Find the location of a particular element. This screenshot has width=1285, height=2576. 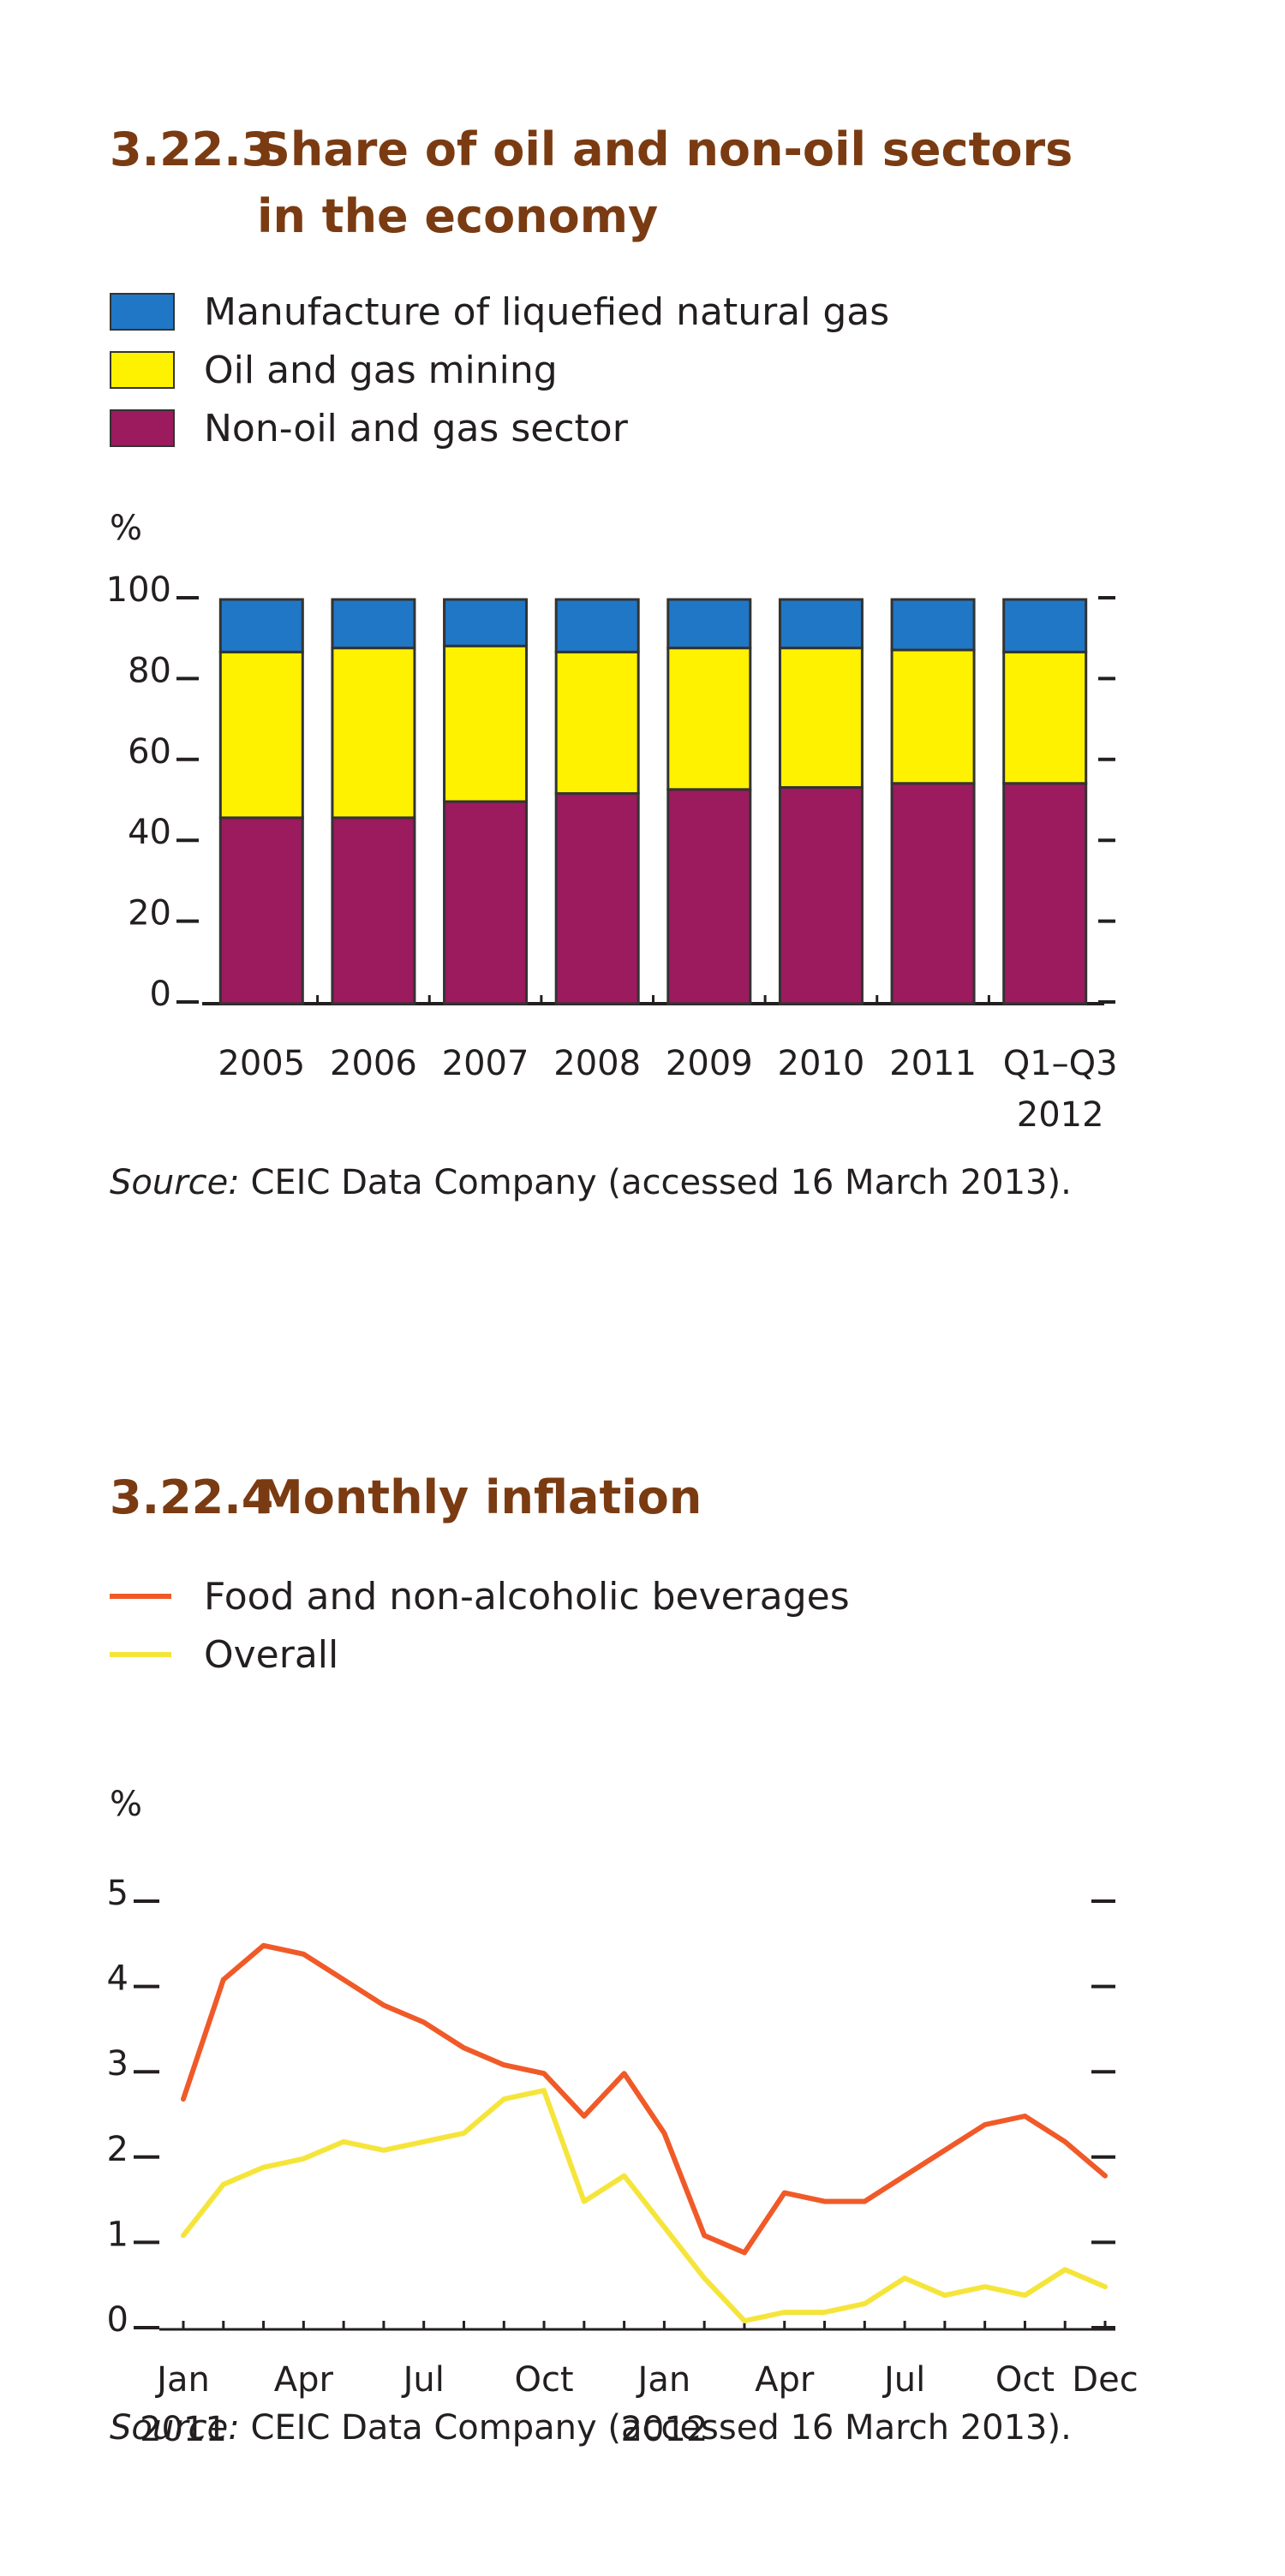

legend-label: Manufacture of liquefied natural gas is located at coordinates (547, 311).